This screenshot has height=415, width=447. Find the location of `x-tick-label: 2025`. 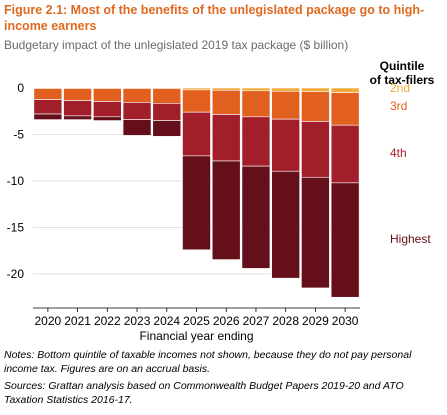

x-tick-label: 2025 is located at coordinates (196, 321).